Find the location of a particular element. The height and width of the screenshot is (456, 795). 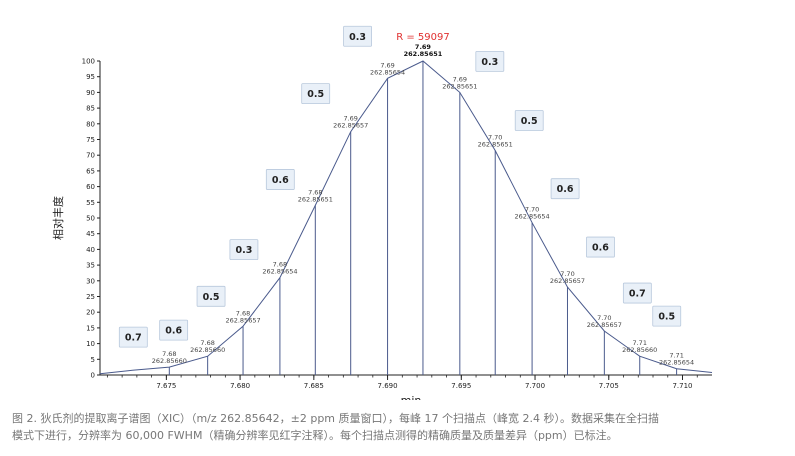

y-tick-label: 5 is located at coordinates (93, 360).